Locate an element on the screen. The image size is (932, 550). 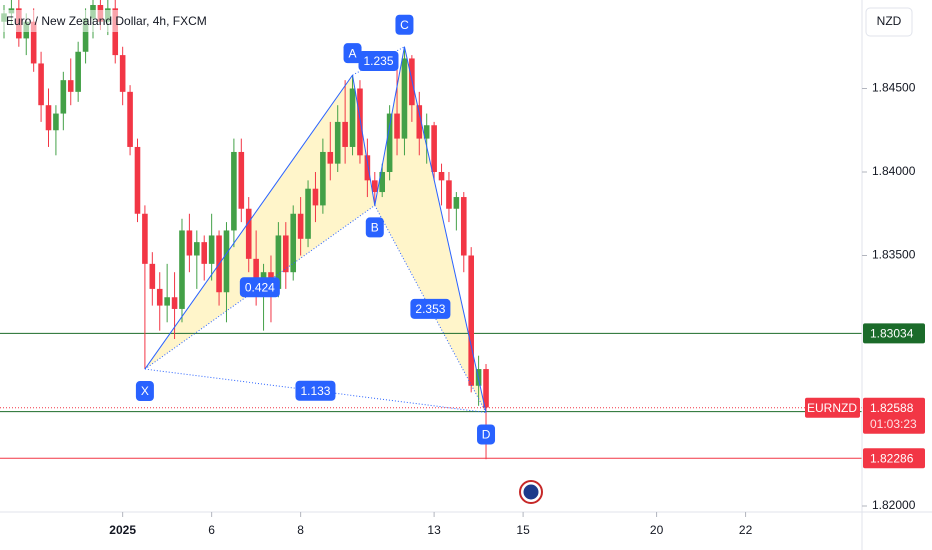
x-tick-label: 6 is located at coordinates (211, 530).